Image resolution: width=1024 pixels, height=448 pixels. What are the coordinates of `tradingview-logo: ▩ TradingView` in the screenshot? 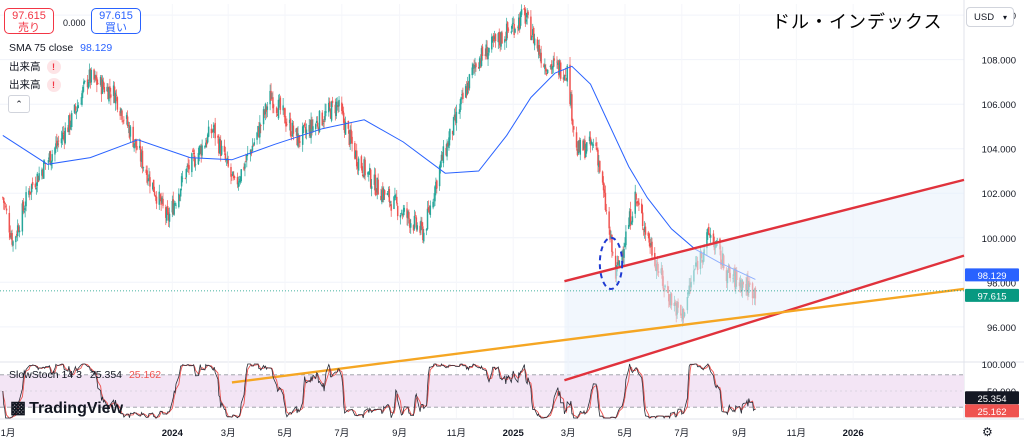 It's located at (66, 408).